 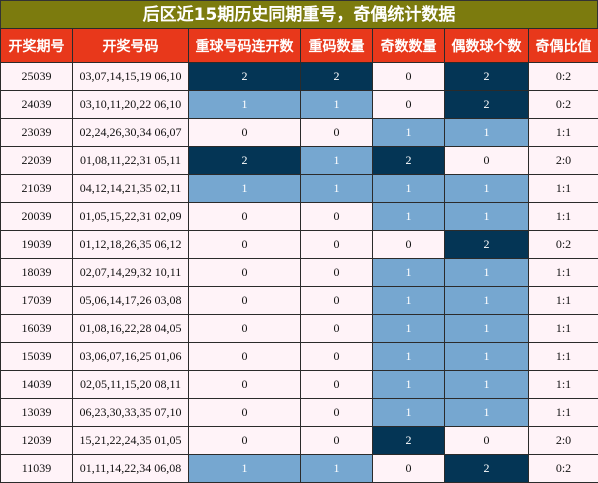 What do you see at coordinates (36, 104) in the screenshot?
I see `cell-issue: 24039` at bounding box center [36, 104].